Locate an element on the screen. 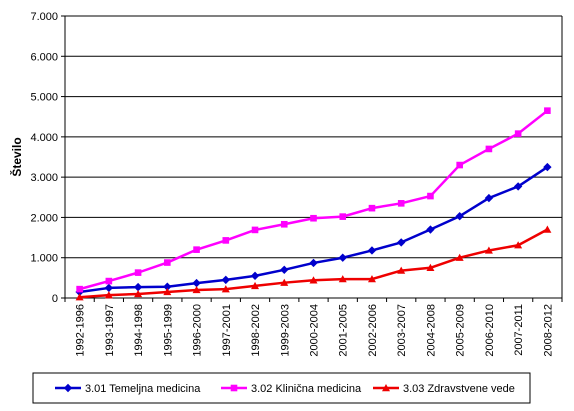 The height and width of the screenshot is (411, 574). x-tick-label: 1997-2001 is located at coordinates (227, 330).